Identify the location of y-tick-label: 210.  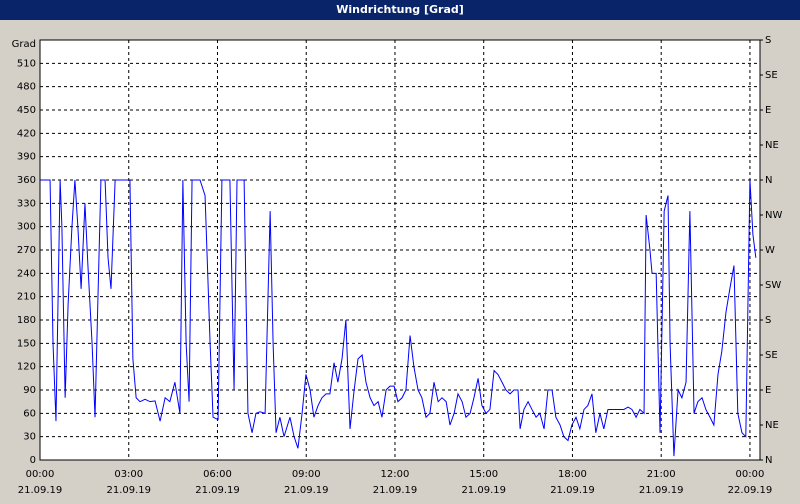
(26, 297).